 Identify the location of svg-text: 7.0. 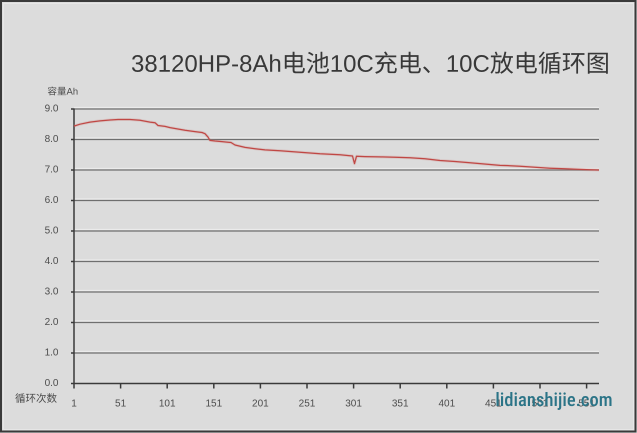
(52, 169).